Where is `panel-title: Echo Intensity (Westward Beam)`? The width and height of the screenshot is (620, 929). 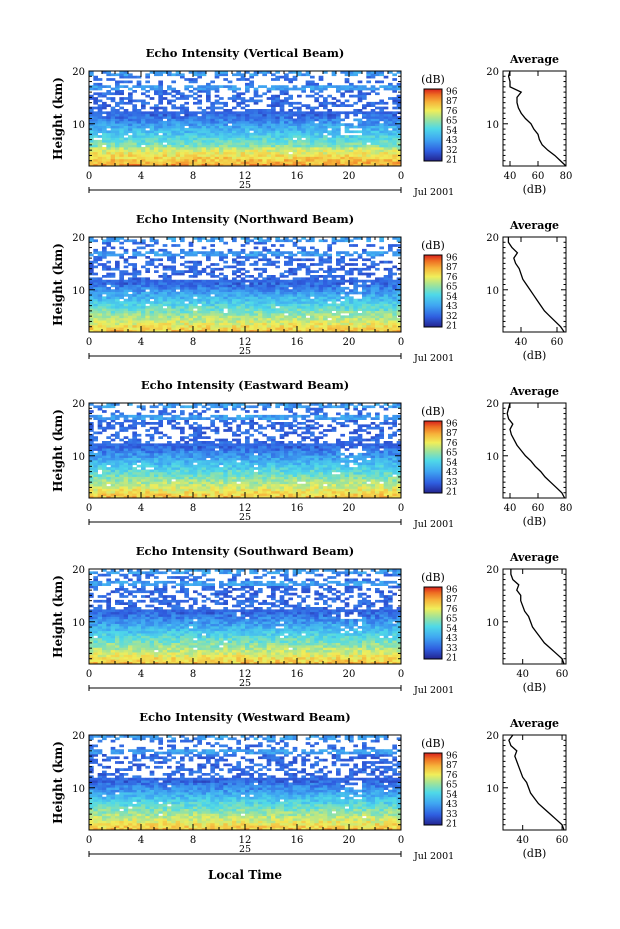 panel-title: Echo Intensity (Westward Beam) is located at coordinates (244, 717).